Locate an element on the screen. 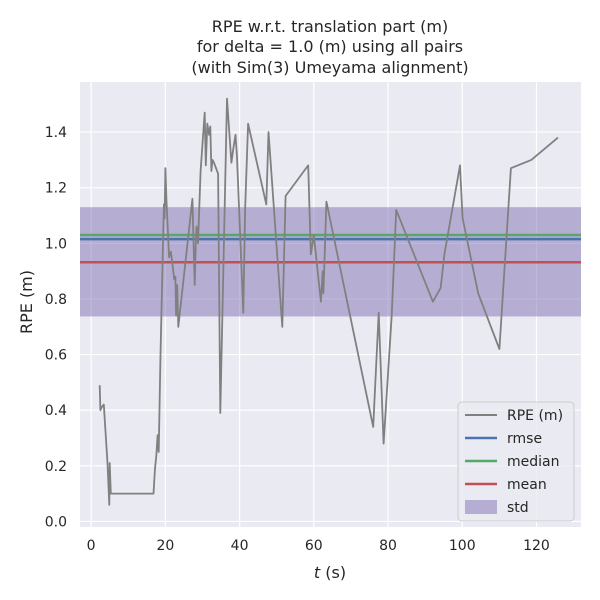 Image resolution: width=600 pixels, height=600 pixels. x-tick-label: 80 is located at coordinates (388, 546).